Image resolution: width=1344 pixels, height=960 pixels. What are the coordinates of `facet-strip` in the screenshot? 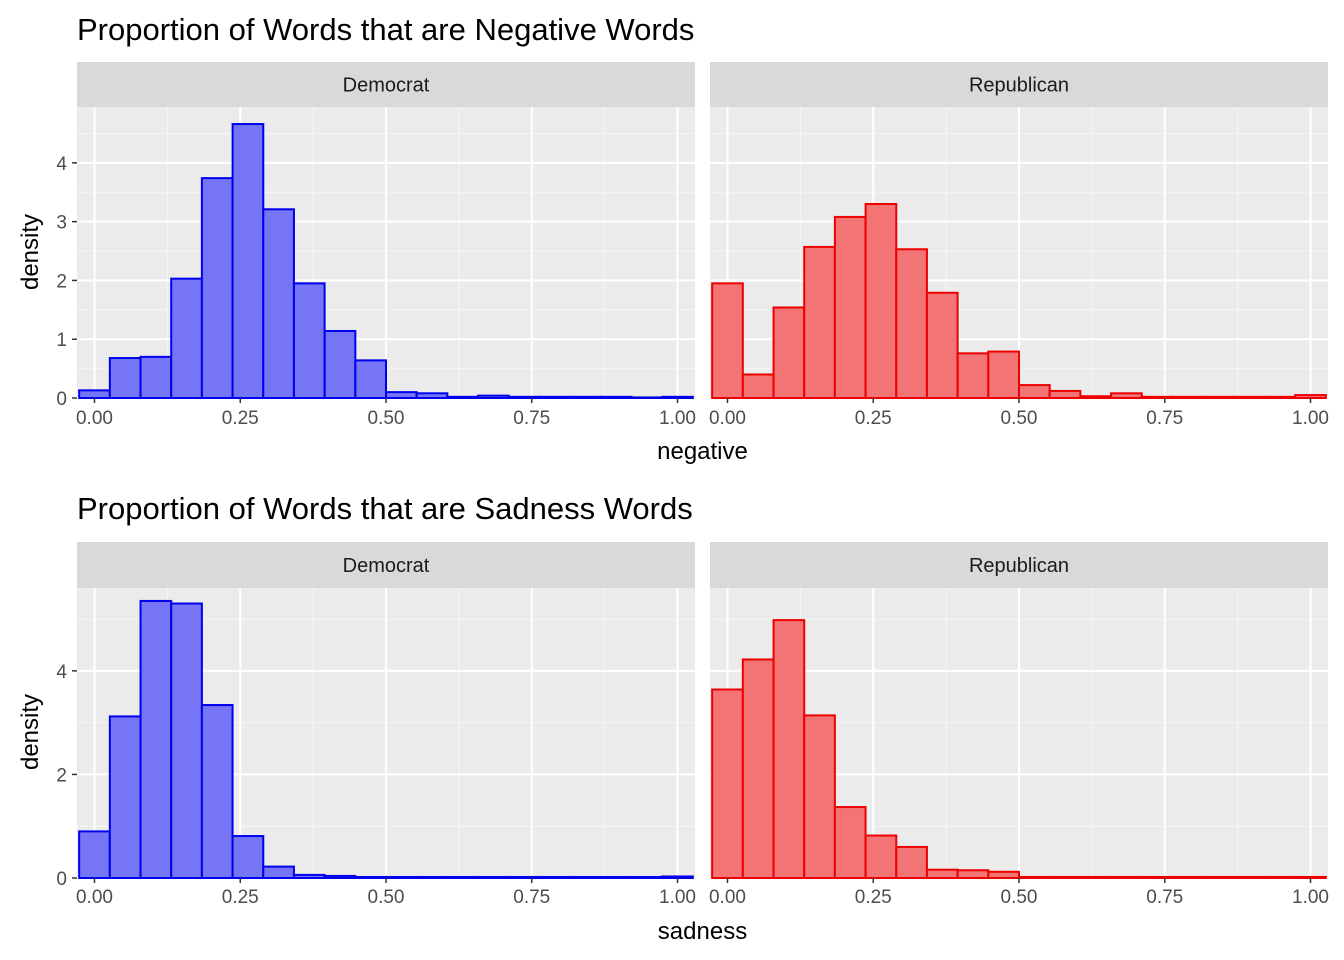 It's located at (1019, 84).